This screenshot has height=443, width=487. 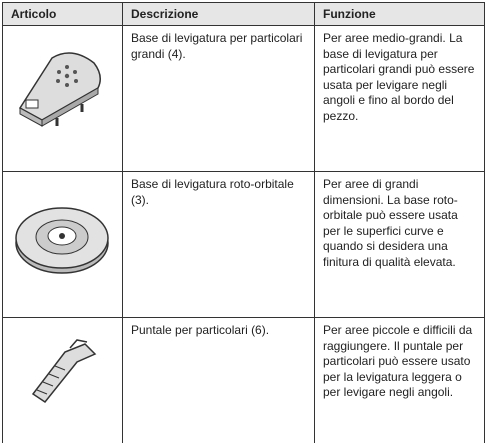 What do you see at coordinates (399, 14) in the screenshot?
I see `header-cell: Funzione` at bounding box center [399, 14].